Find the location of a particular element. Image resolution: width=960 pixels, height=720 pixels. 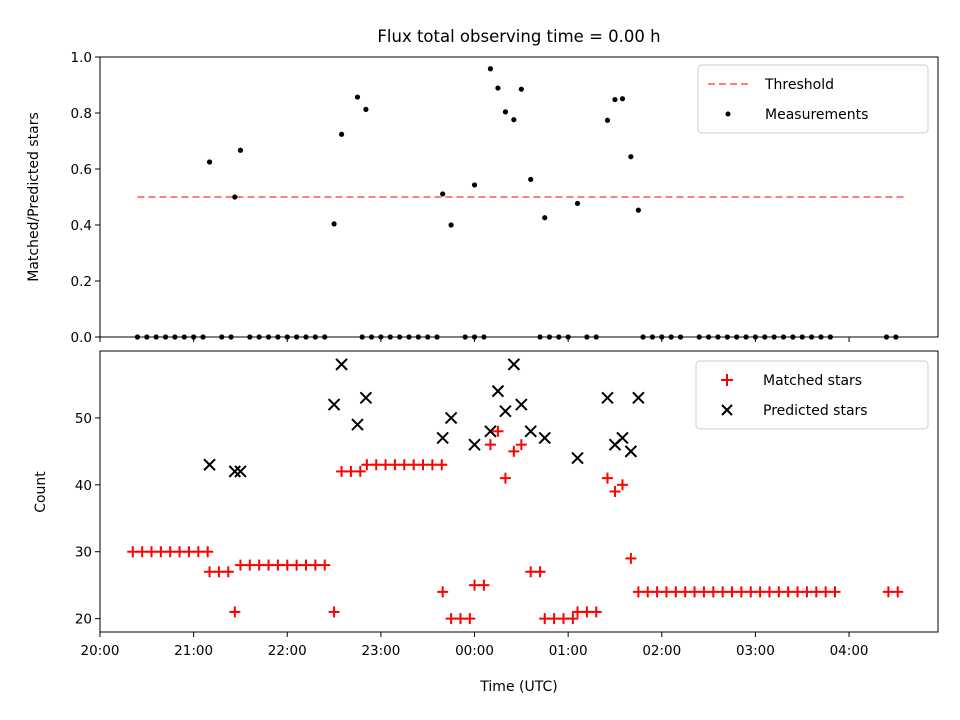

predicted-legend-label: Predicted stars is located at coordinates (815, 411).